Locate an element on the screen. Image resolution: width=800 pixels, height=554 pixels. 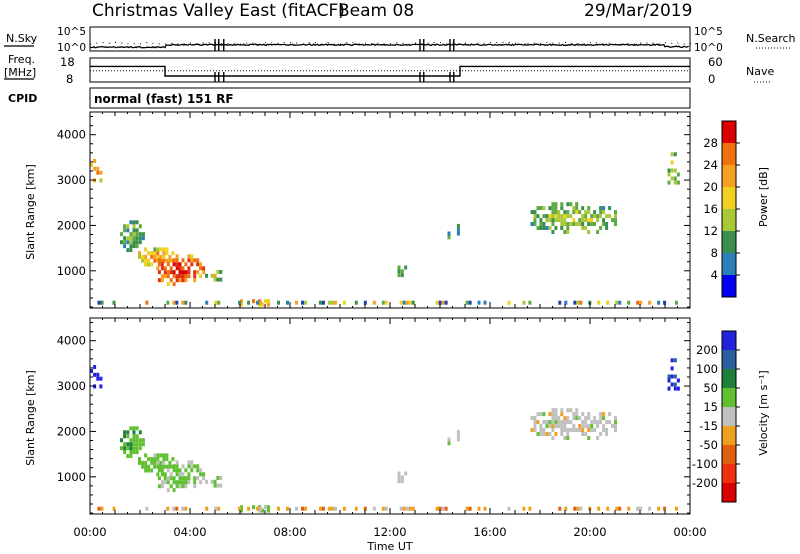
freq-tick-low: 8 is located at coordinates (69, 79).